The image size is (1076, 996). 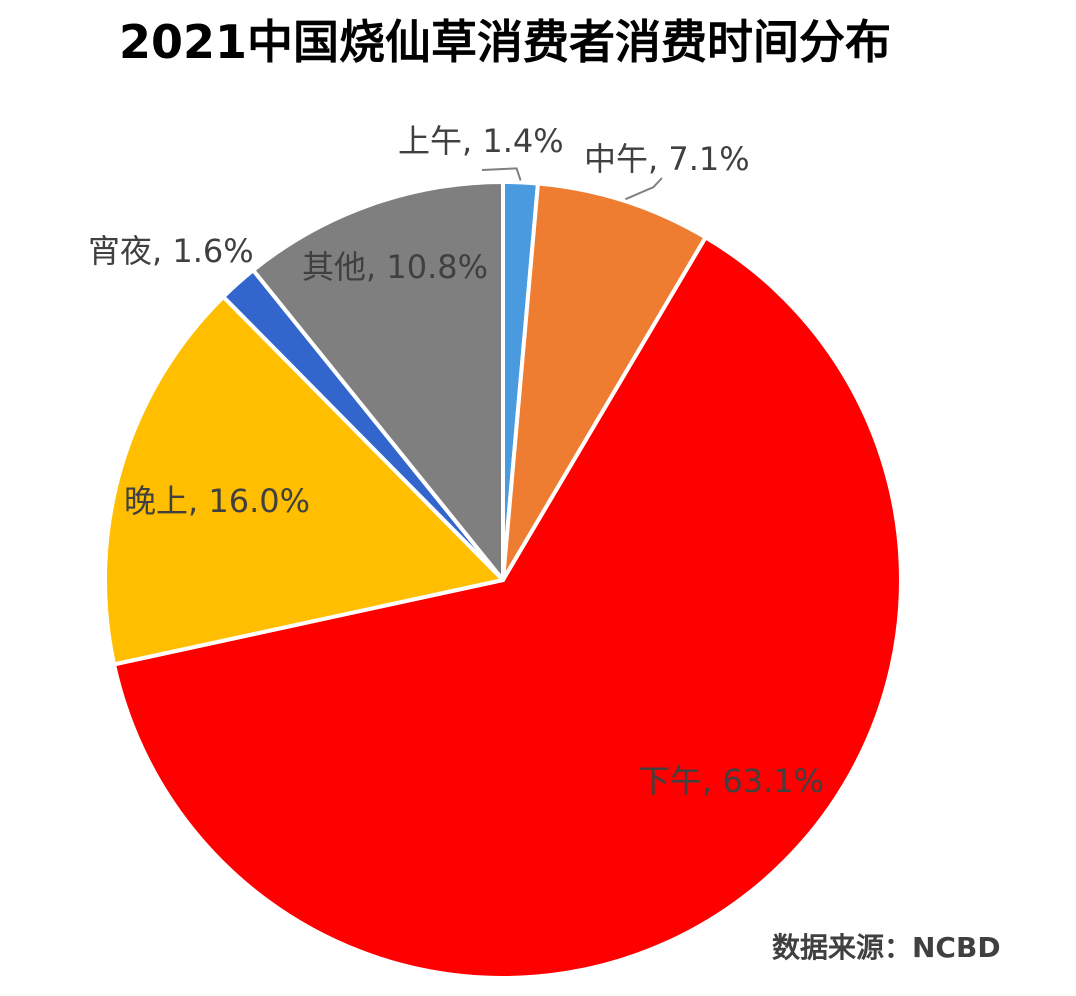 What do you see at coordinates (501, 174) in the screenshot?
I see `leader-line-morning` at bounding box center [501, 174].